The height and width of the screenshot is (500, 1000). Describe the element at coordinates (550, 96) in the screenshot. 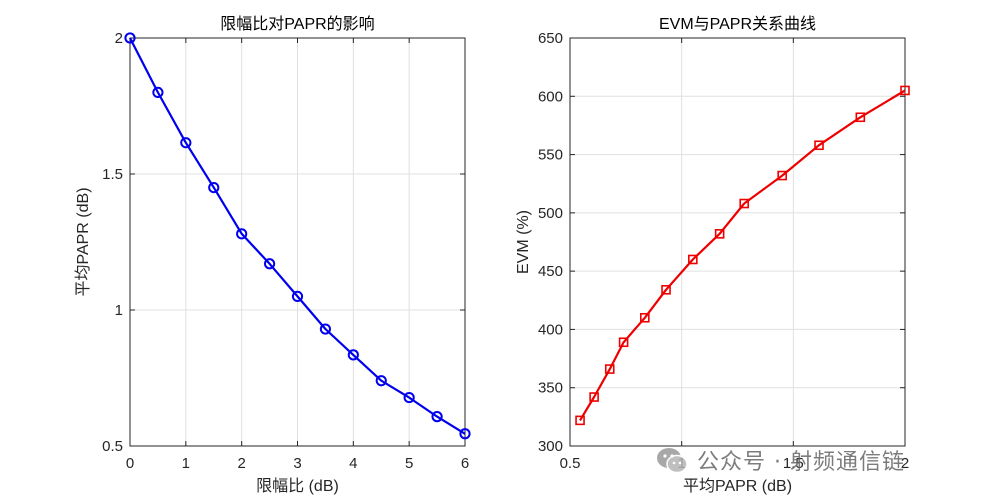

I see `y-tick-label: 600` at that location.